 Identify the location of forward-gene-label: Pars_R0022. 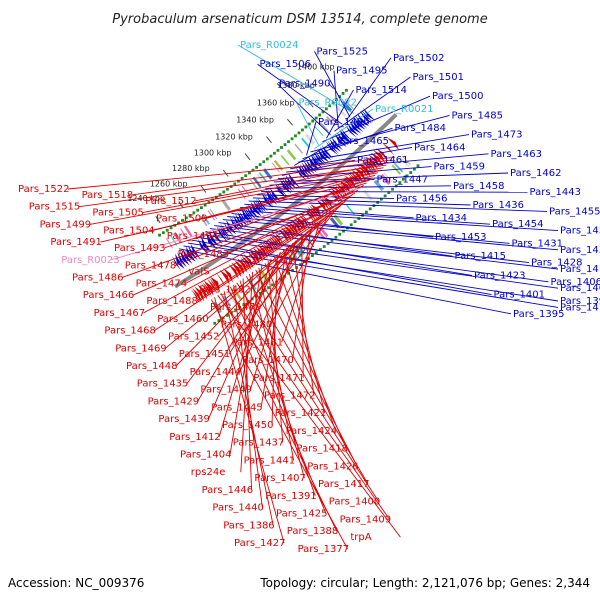
(328, 103).